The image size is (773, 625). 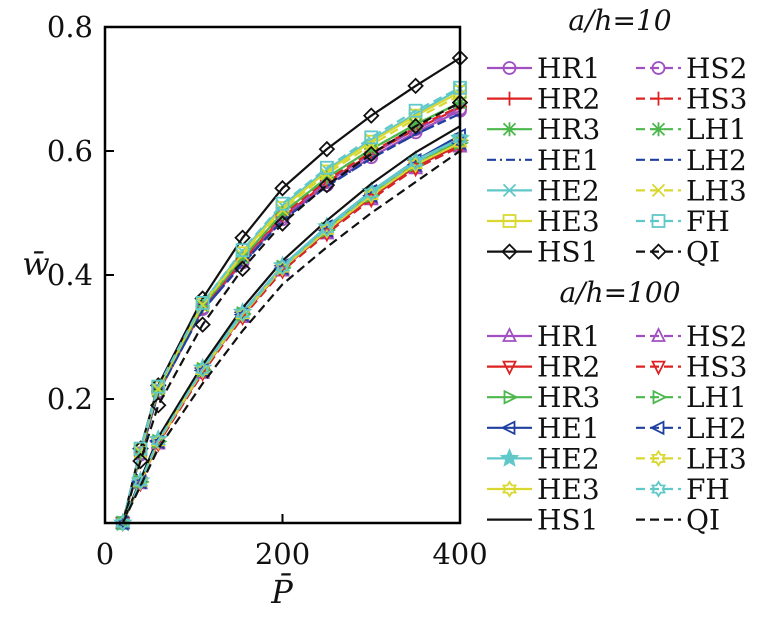 What do you see at coordinates (716, 458) in the screenshot?
I see `legend-label: LH3` at bounding box center [716, 458].